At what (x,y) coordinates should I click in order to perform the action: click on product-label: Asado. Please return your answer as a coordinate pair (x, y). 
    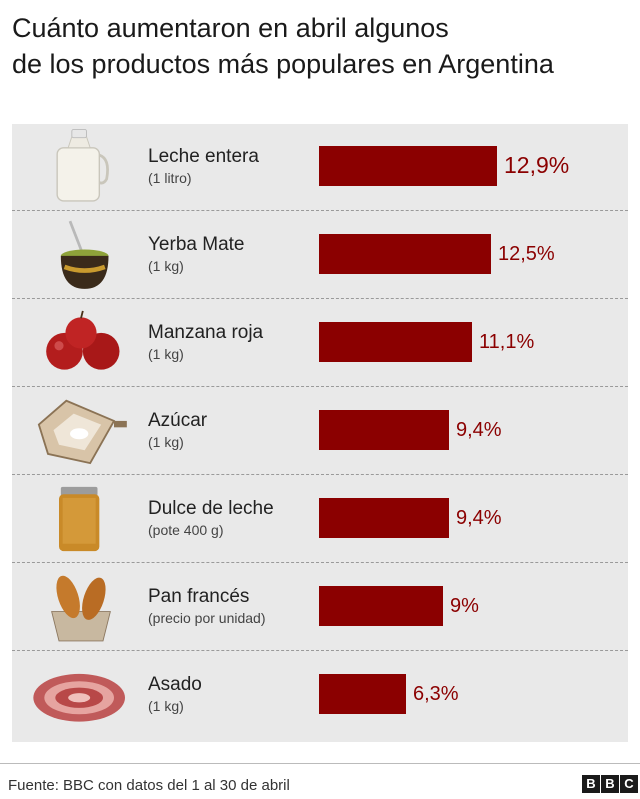
    Looking at the image, I should click on (175, 684).